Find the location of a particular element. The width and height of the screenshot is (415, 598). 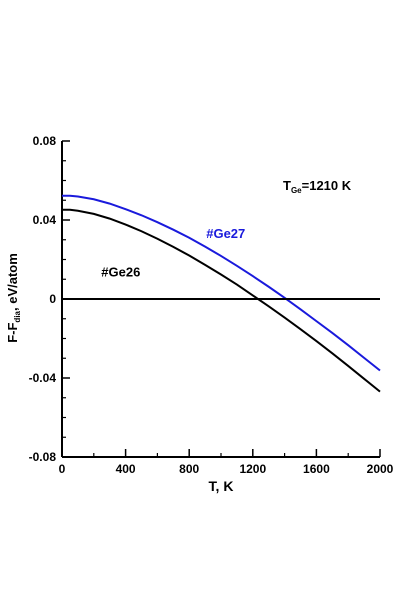

x-tick-label: 400 is located at coordinates (126, 469).